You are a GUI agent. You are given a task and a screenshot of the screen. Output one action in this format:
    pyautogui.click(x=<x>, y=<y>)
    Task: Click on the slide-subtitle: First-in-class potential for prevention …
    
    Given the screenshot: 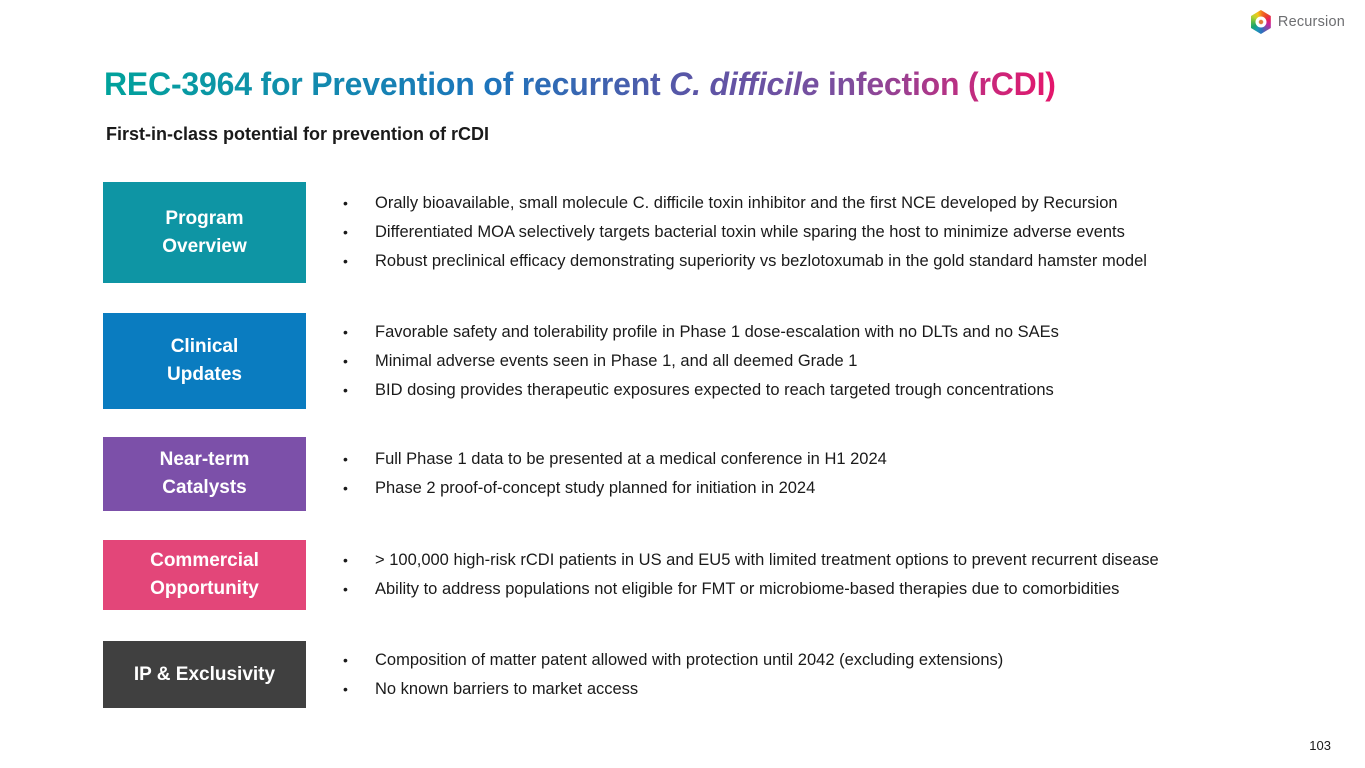 What is the action you would take?
    pyautogui.click(x=298, y=134)
    